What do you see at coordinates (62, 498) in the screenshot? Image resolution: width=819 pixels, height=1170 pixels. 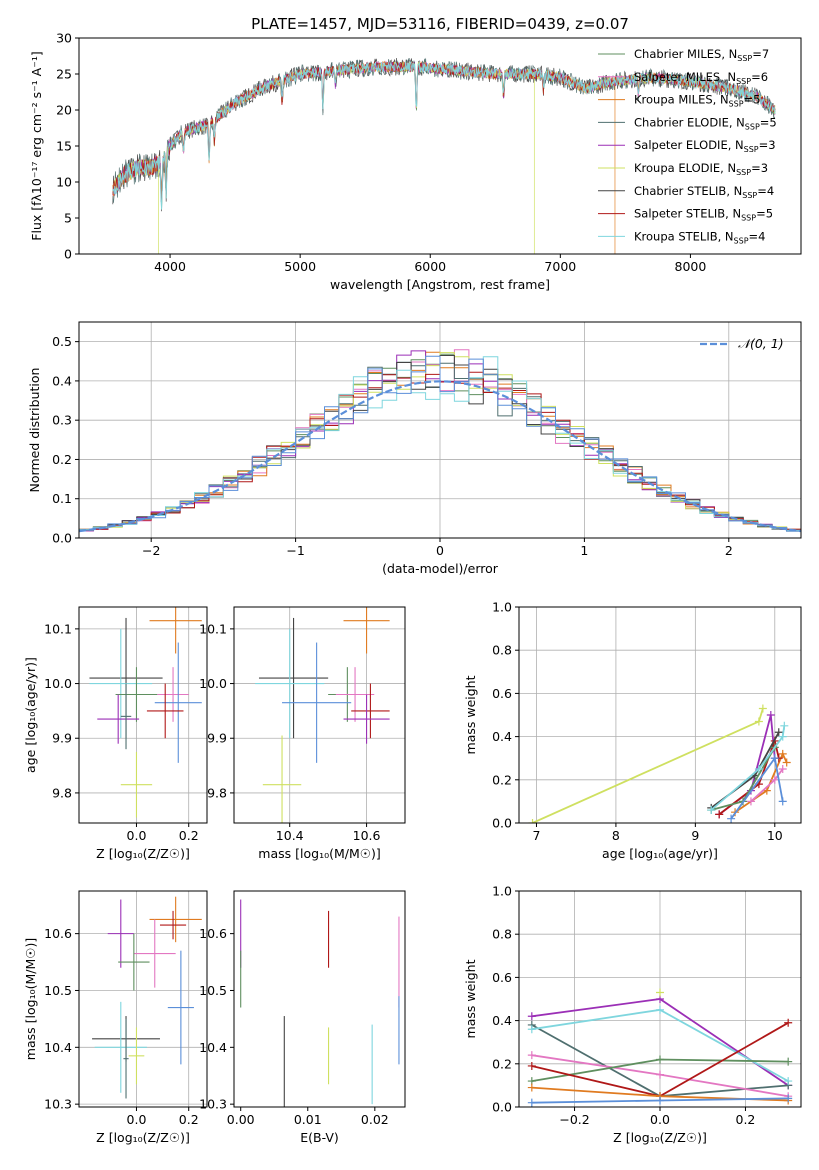 I see `y-tick-label: 0.1` at bounding box center [62, 498].